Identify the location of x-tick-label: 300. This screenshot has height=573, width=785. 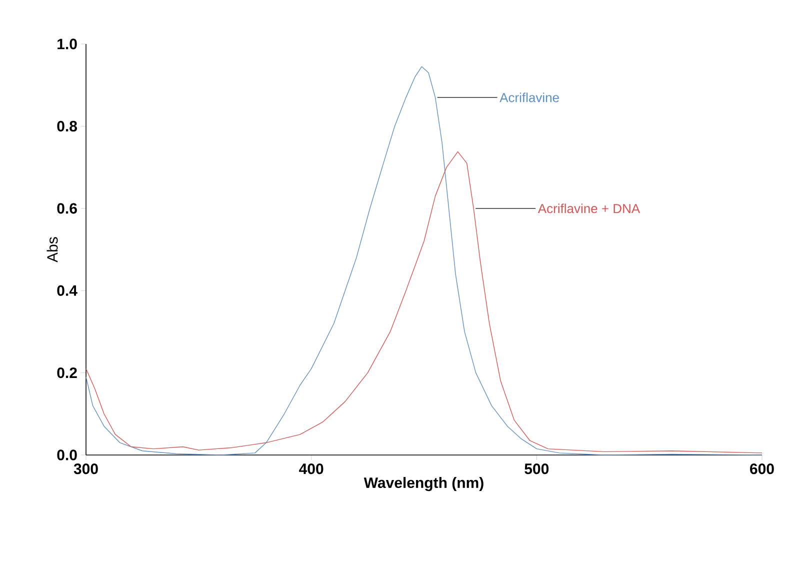
(86, 469).